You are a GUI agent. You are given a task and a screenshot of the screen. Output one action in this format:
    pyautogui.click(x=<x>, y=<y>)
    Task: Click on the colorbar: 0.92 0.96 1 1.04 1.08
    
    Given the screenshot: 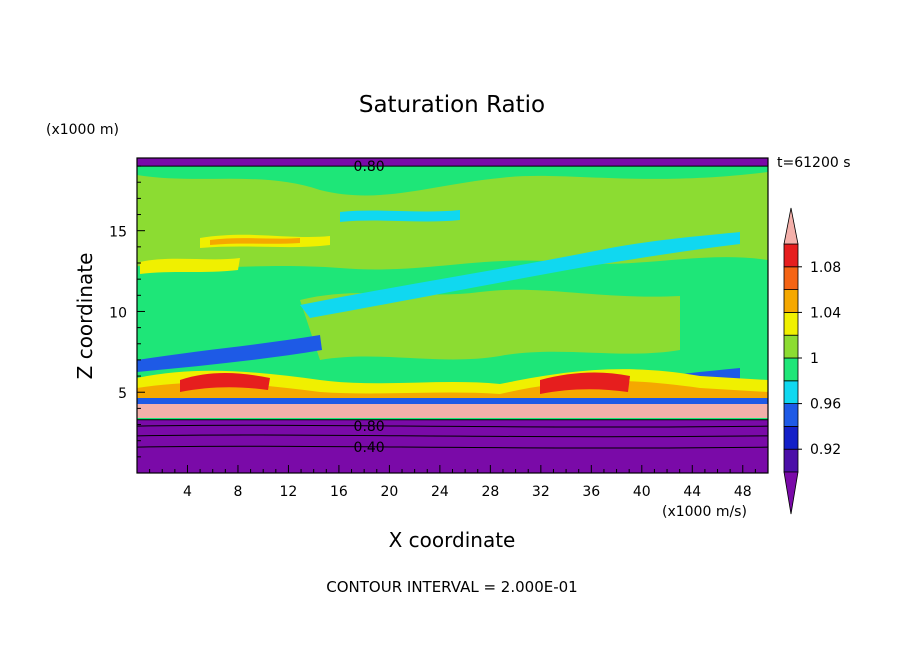 What is the action you would take?
    pyautogui.click(x=812, y=361)
    